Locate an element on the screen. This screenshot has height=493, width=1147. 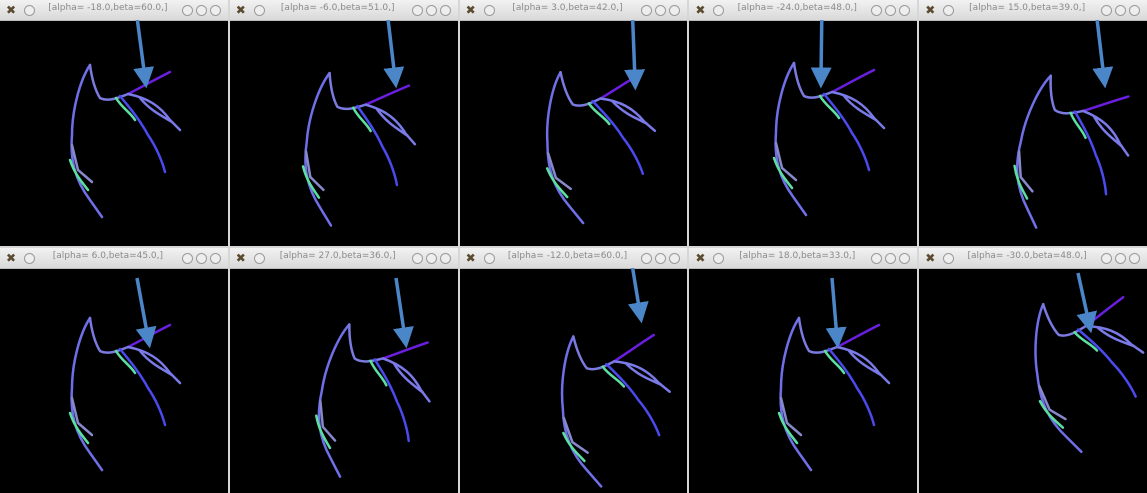
title-bar: ✖ [alpha= -30.0,beta=48.0,] is located at coordinates (1033, 258).